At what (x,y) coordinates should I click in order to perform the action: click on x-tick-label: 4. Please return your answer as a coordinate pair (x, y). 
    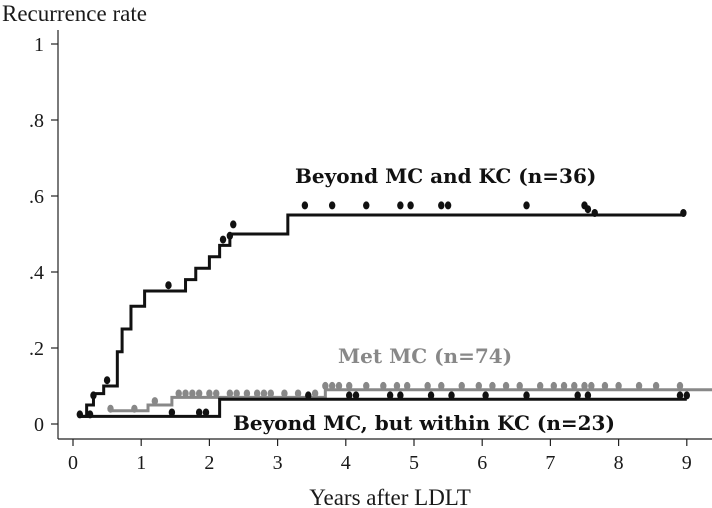
    Looking at the image, I should click on (346, 463).